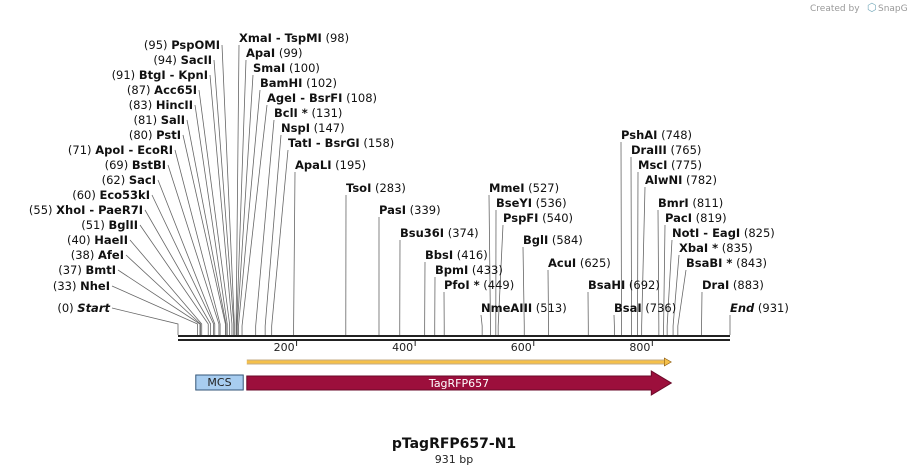 The image size is (908, 475). I want to click on site-label-bpmi: BpmI (433), so click(469, 270).